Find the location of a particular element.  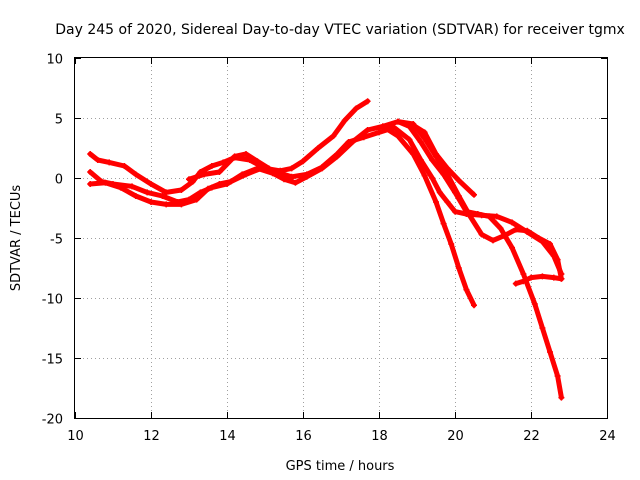

y-tick-label: -5 is located at coordinates (56, 240).